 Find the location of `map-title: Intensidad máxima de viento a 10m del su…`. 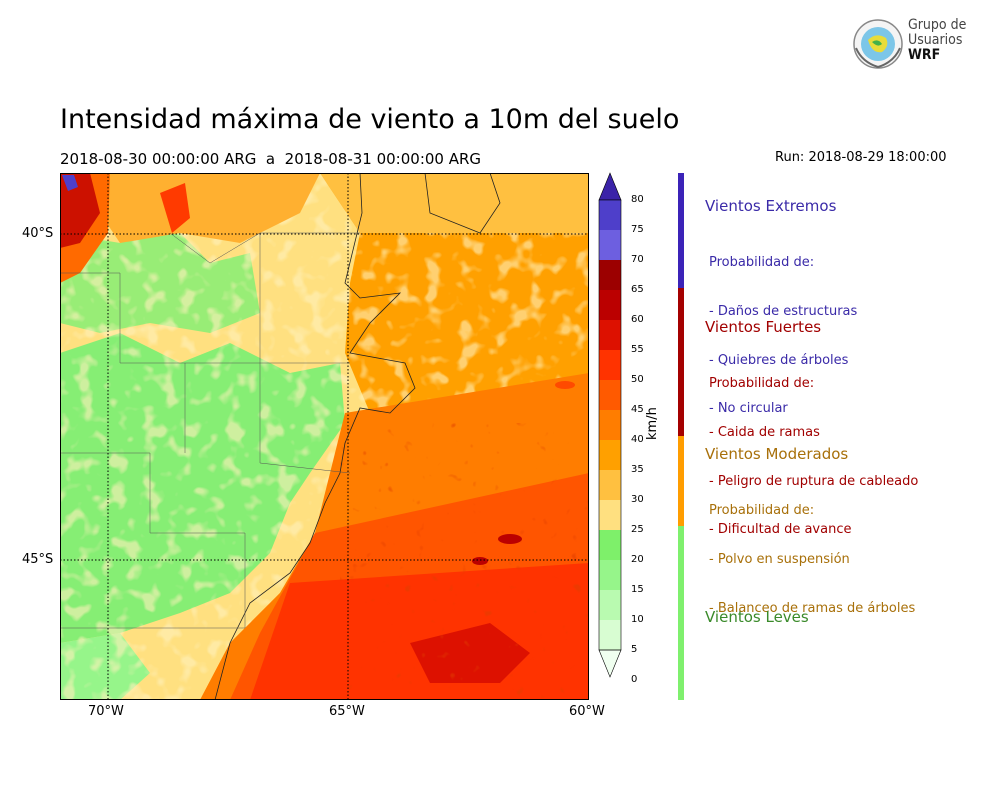

map-title: Intensidad máxima de viento a 10m del su… is located at coordinates (370, 119).